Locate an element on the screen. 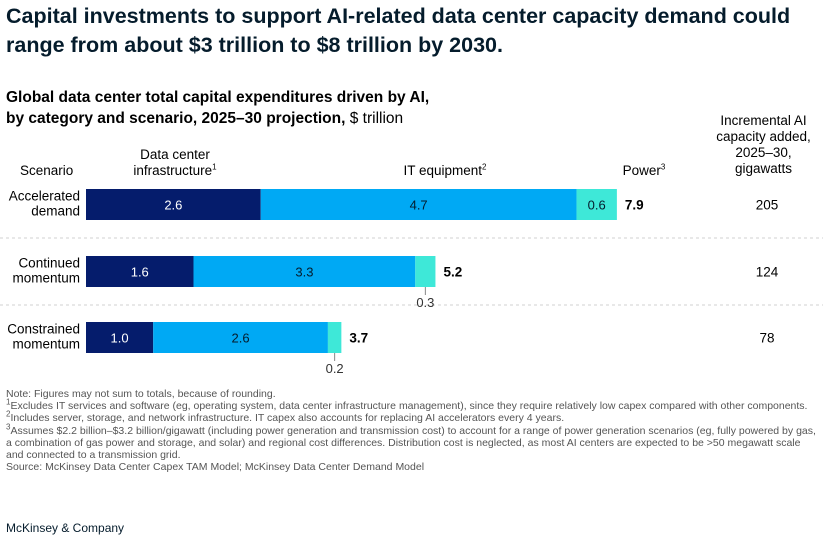  value-label-it-equipment: 2.6 is located at coordinates (241, 338).